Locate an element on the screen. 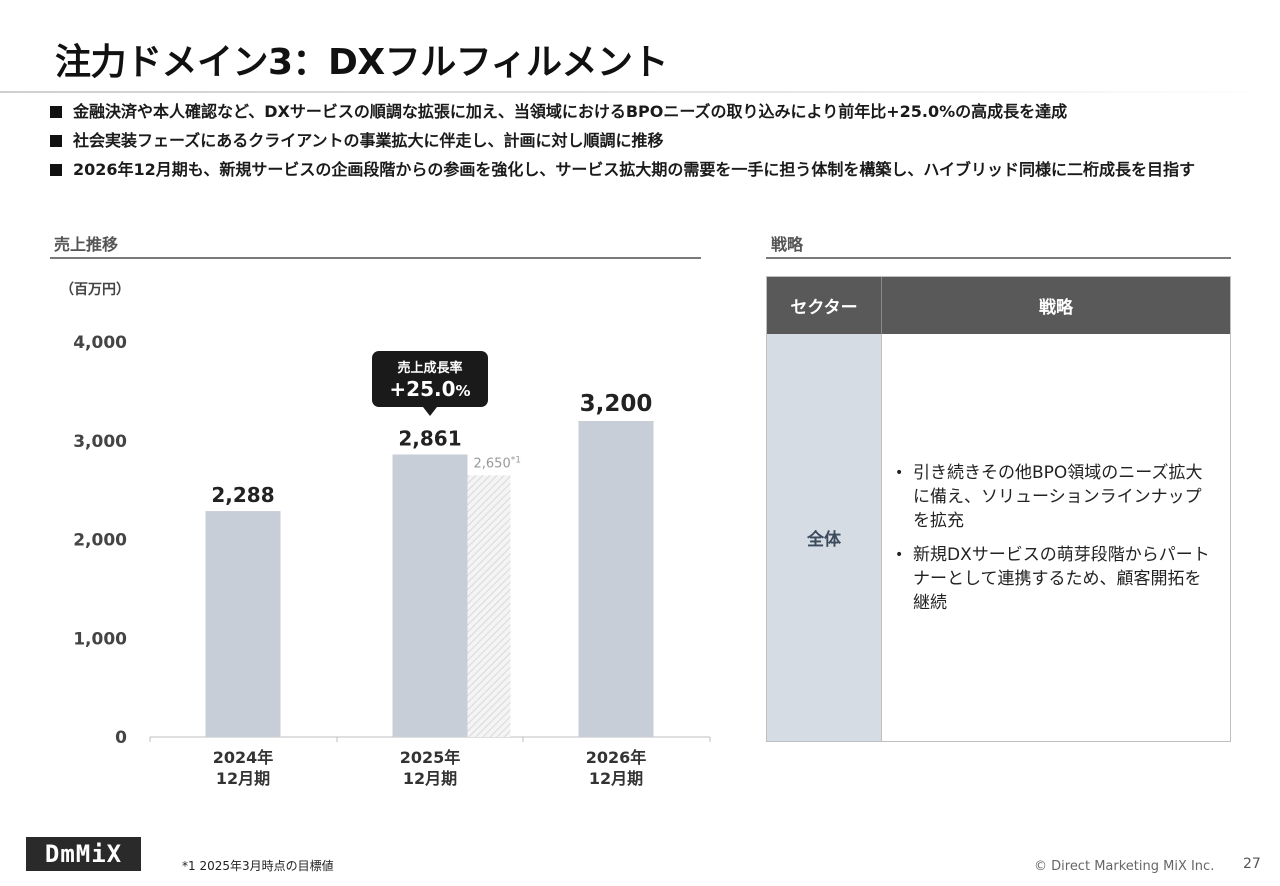 Image resolution: width=1280 pixels, height=886 pixels. x-tick-label: 2025年 is located at coordinates (430, 757).